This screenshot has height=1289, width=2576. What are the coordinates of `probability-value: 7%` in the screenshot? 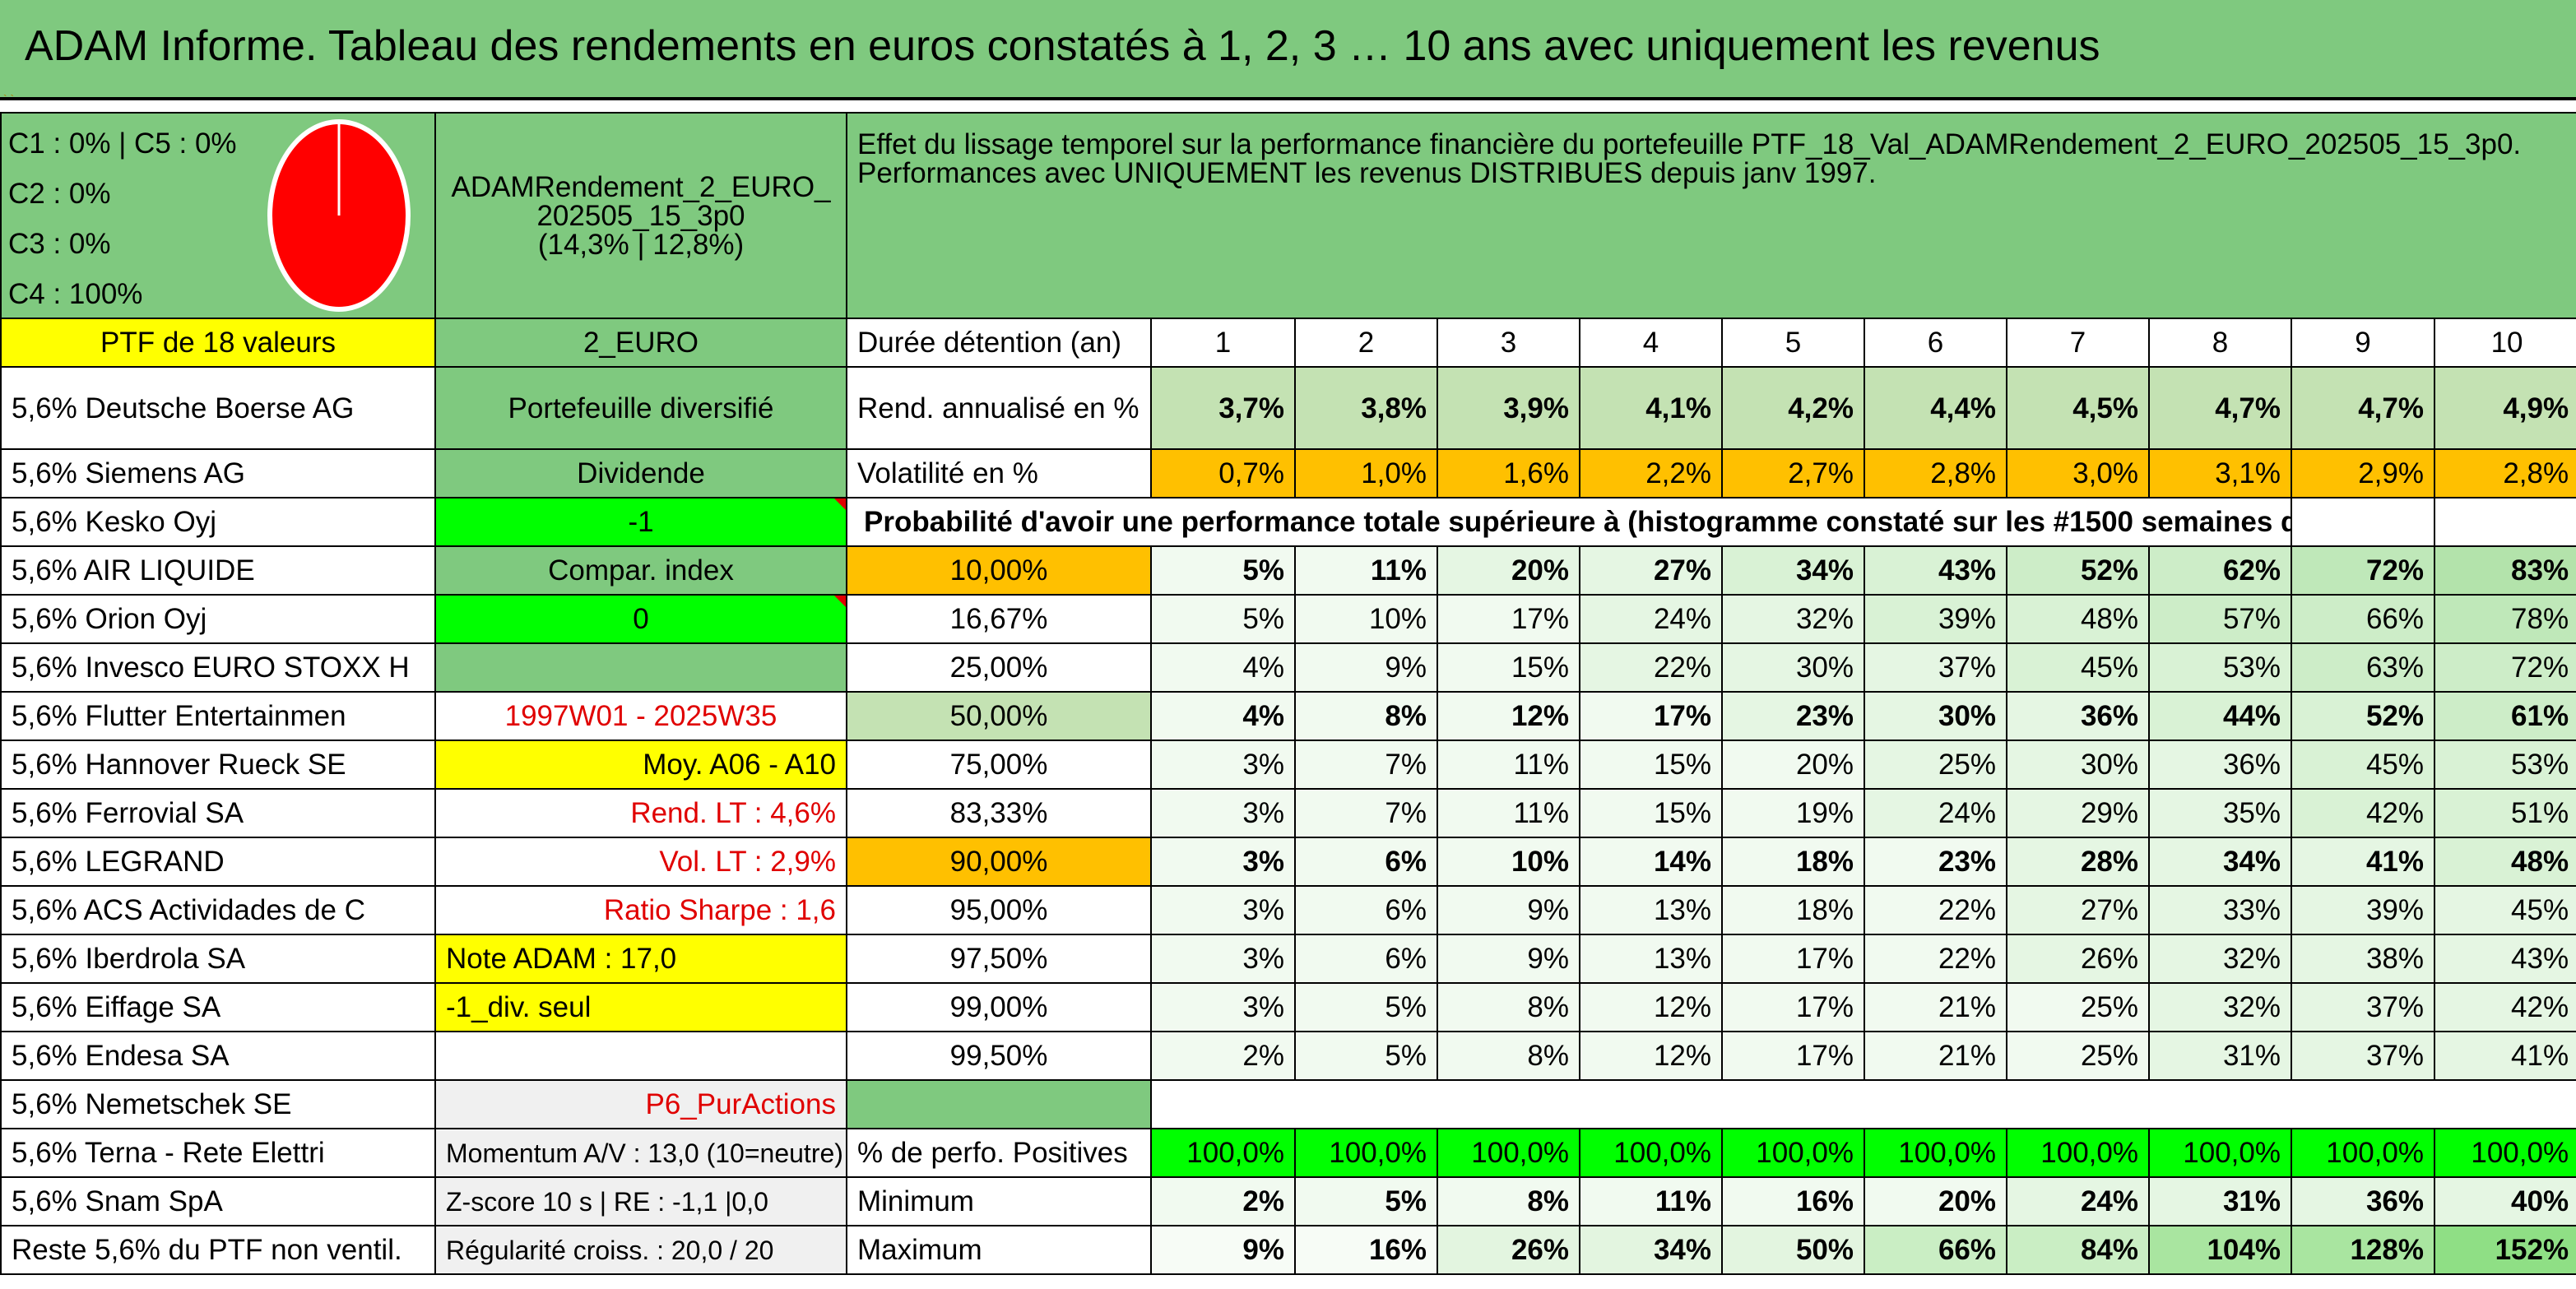 It's located at (1366, 813).